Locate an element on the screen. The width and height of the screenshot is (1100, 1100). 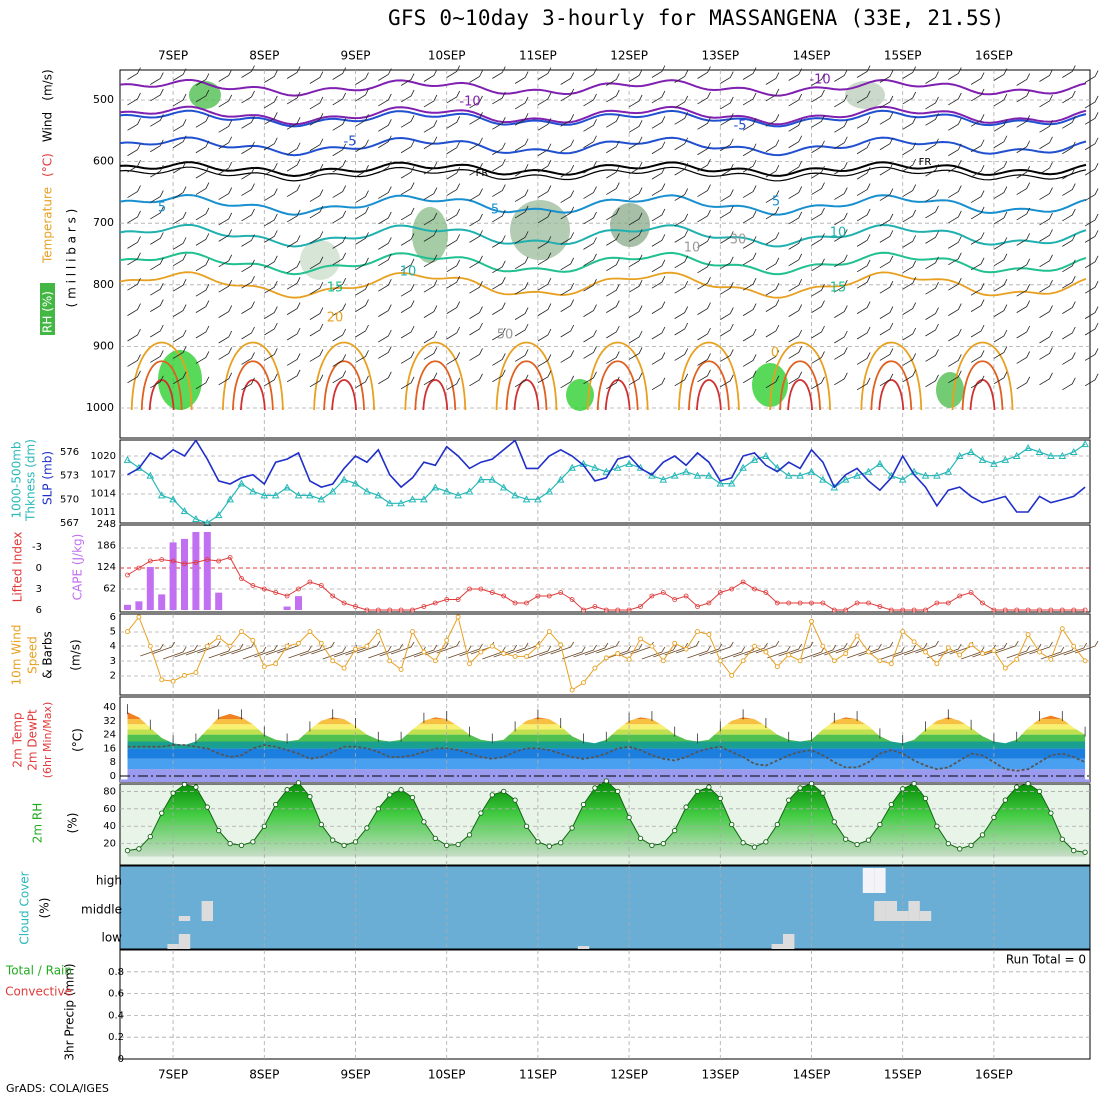
contour-label: FR is located at coordinates (482, 173).